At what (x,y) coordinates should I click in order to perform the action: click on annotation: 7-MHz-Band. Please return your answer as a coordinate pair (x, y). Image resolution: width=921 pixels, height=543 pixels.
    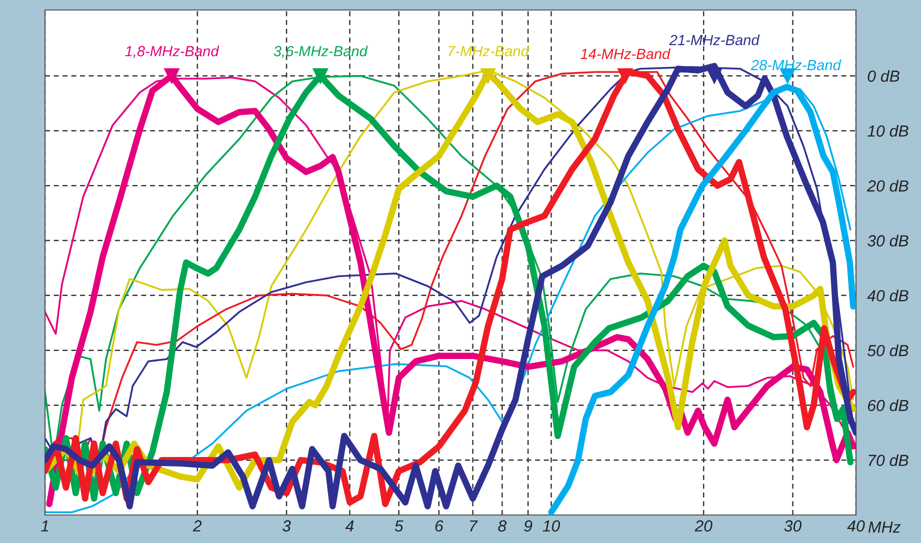
    Looking at the image, I should click on (489, 51).